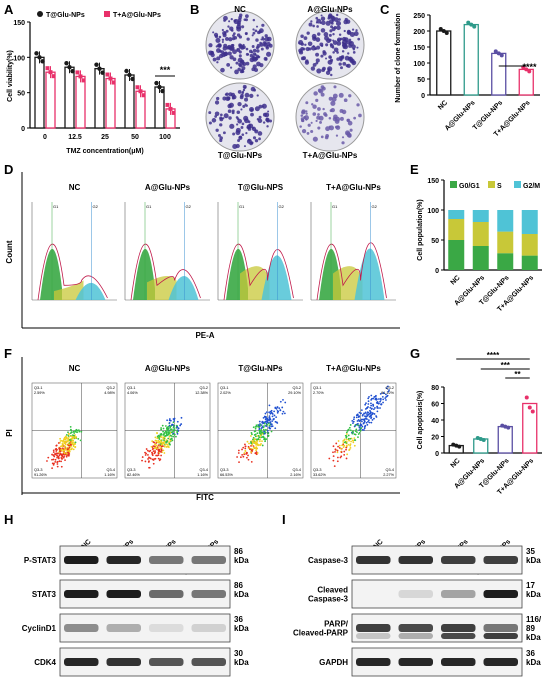  I want to click on blot-i-band, so click(415, 636).